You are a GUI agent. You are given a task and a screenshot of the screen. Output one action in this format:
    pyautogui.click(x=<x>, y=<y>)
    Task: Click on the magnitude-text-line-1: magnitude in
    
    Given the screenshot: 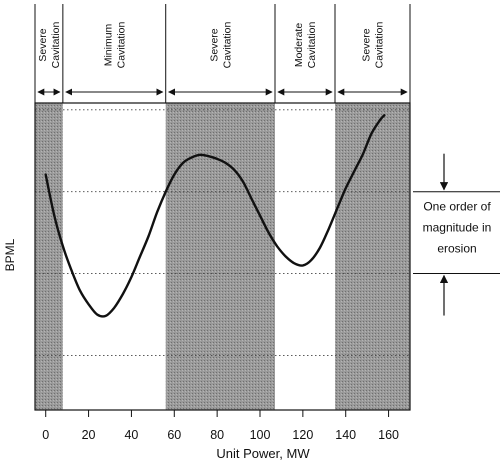 What is the action you would take?
    pyautogui.click(x=457, y=228)
    